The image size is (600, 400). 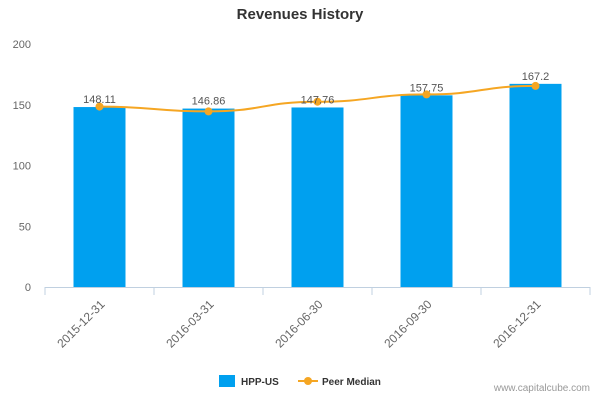 I want to click on y-tick-label: 50, so click(x=25, y=227).